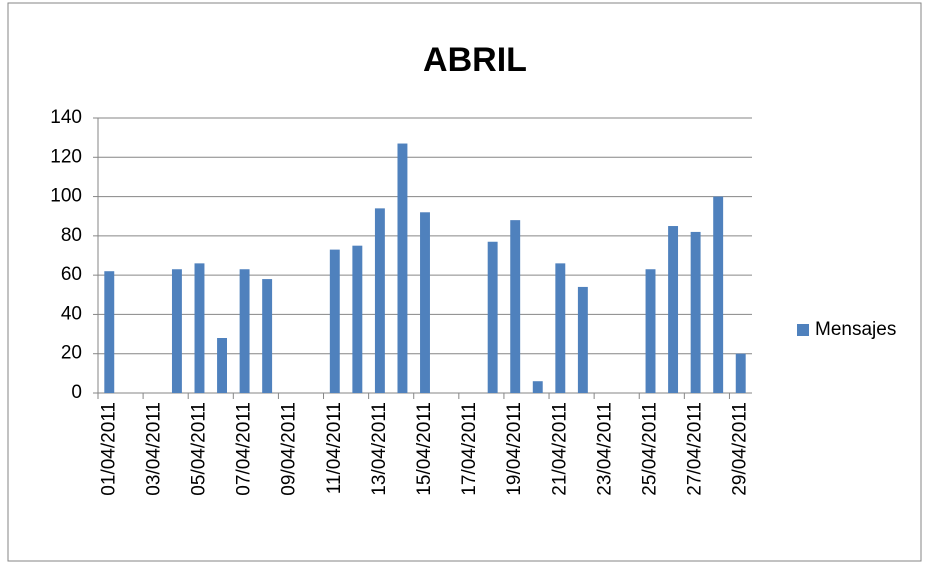 The image size is (929, 565). What do you see at coordinates (855, 329) in the screenshot?
I see `legend-label: Mensajes` at bounding box center [855, 329].